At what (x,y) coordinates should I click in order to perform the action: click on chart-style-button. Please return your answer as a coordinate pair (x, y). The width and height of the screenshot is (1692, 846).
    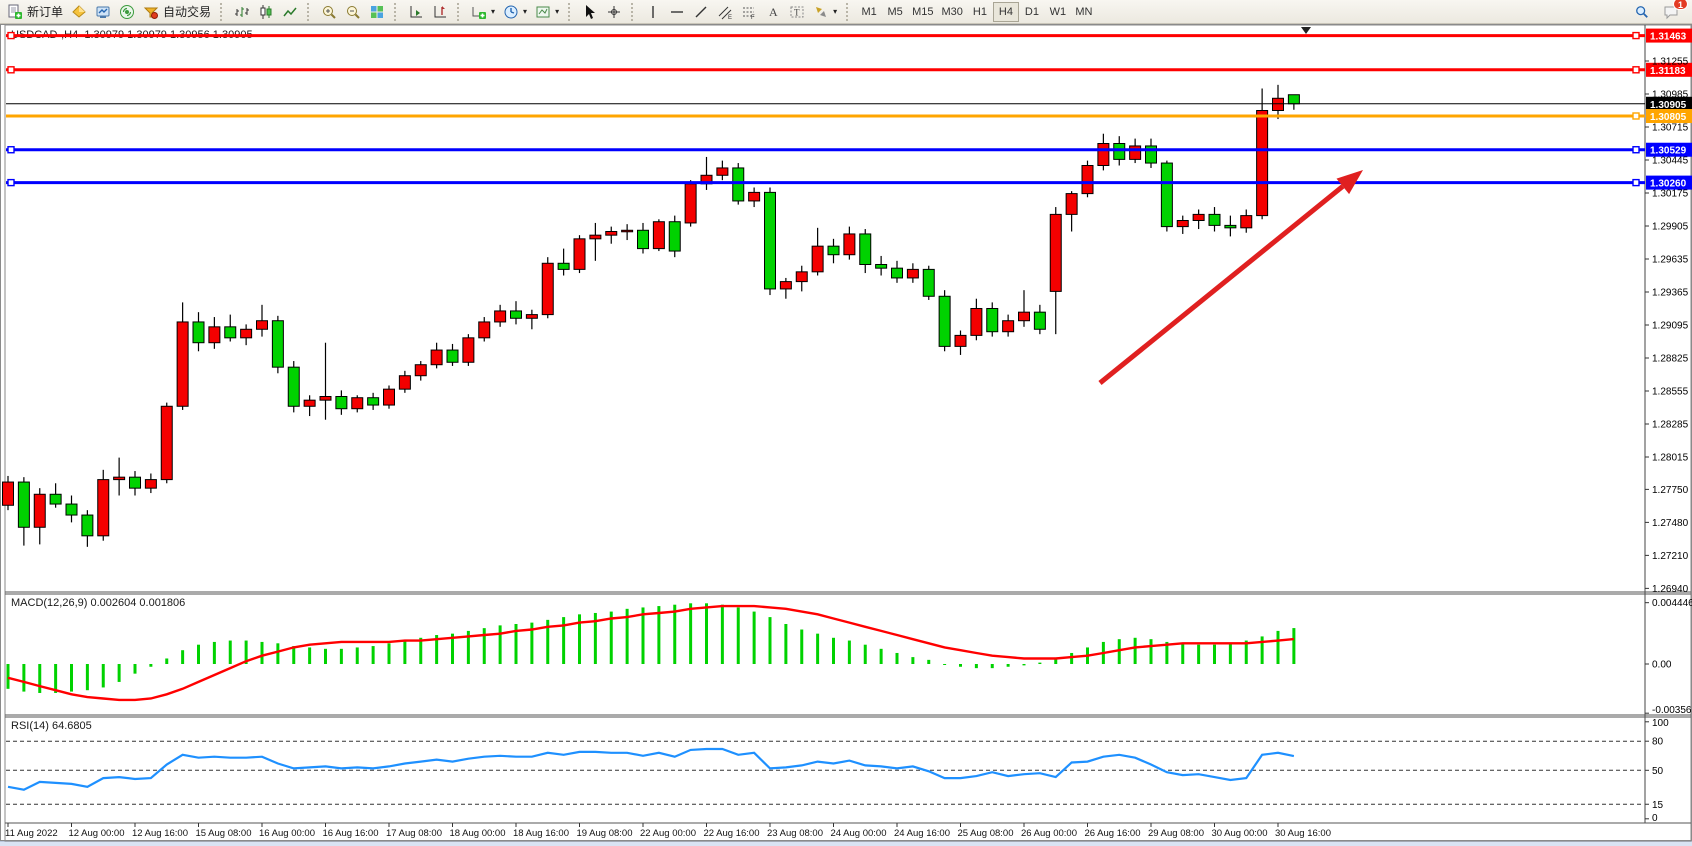
    Looking at the image, I should click on (79, 11).